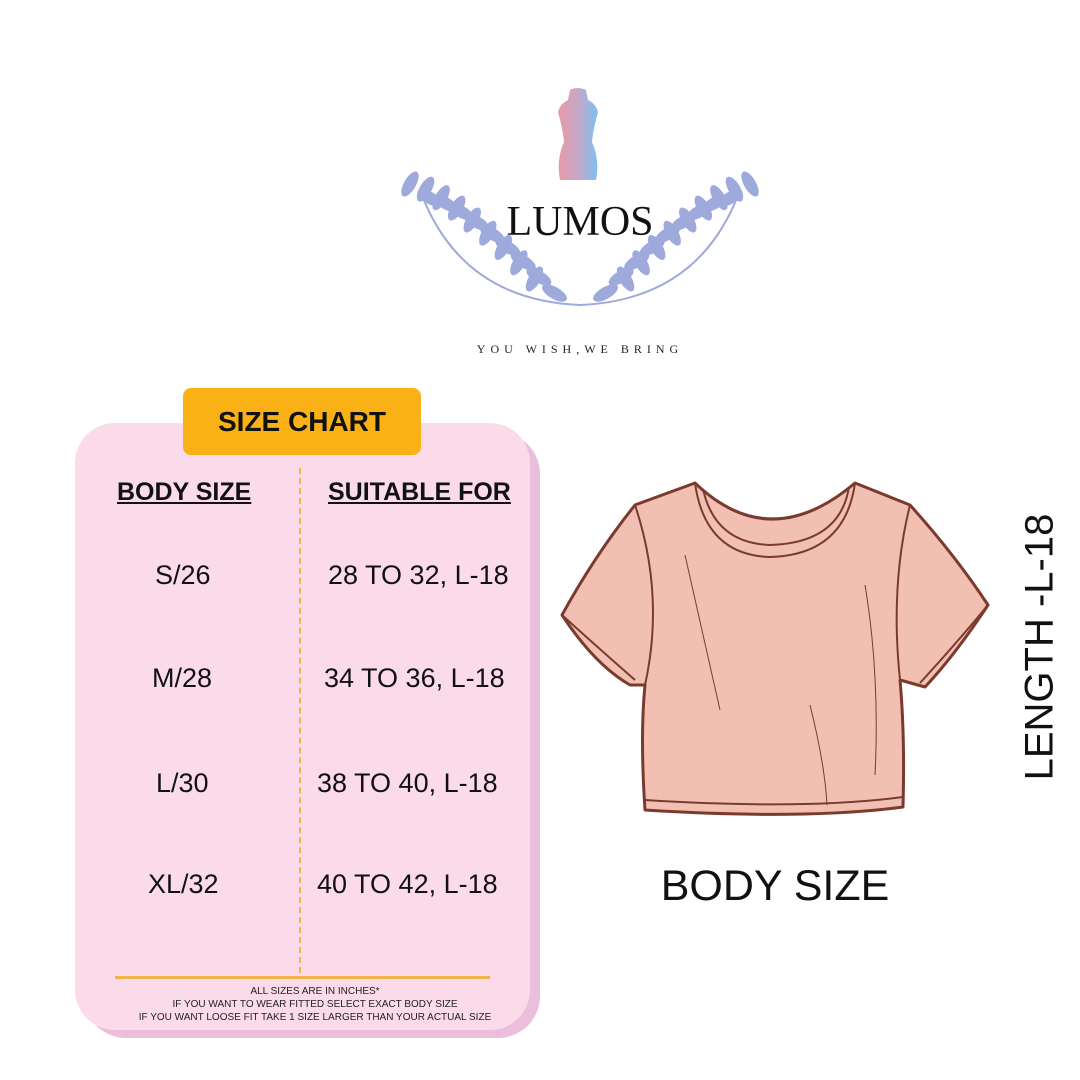  What do you see at coordinates (407, 783) in the screenshot?
I see `row-fit: 38 TO 40, L-18` at bounding box center [407, 783].